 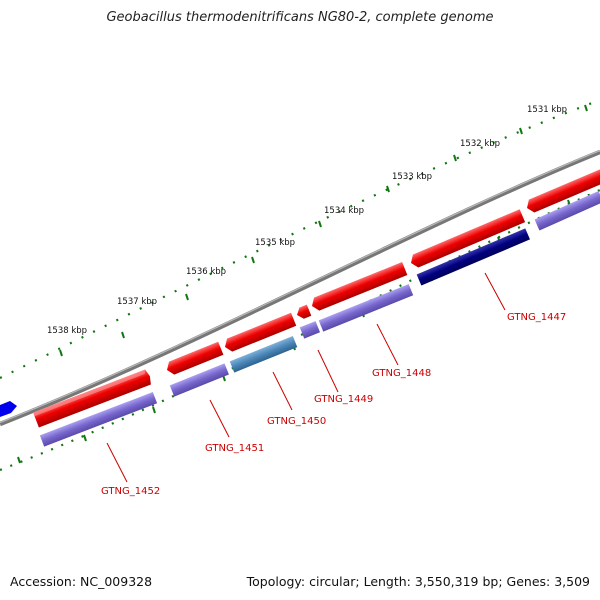 I want to click on gene-label-1448: GTNG_1448, so click(x=401, y=373).